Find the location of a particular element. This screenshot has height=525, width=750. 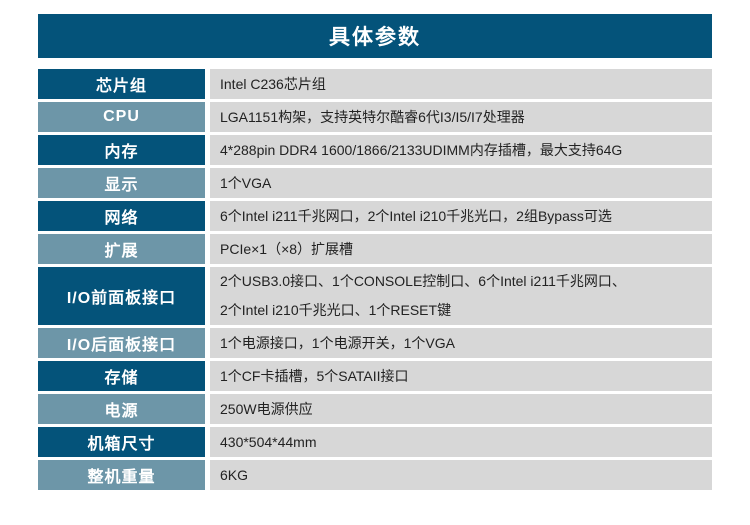

row-label: 网络 is located at coordinates (121, 216).